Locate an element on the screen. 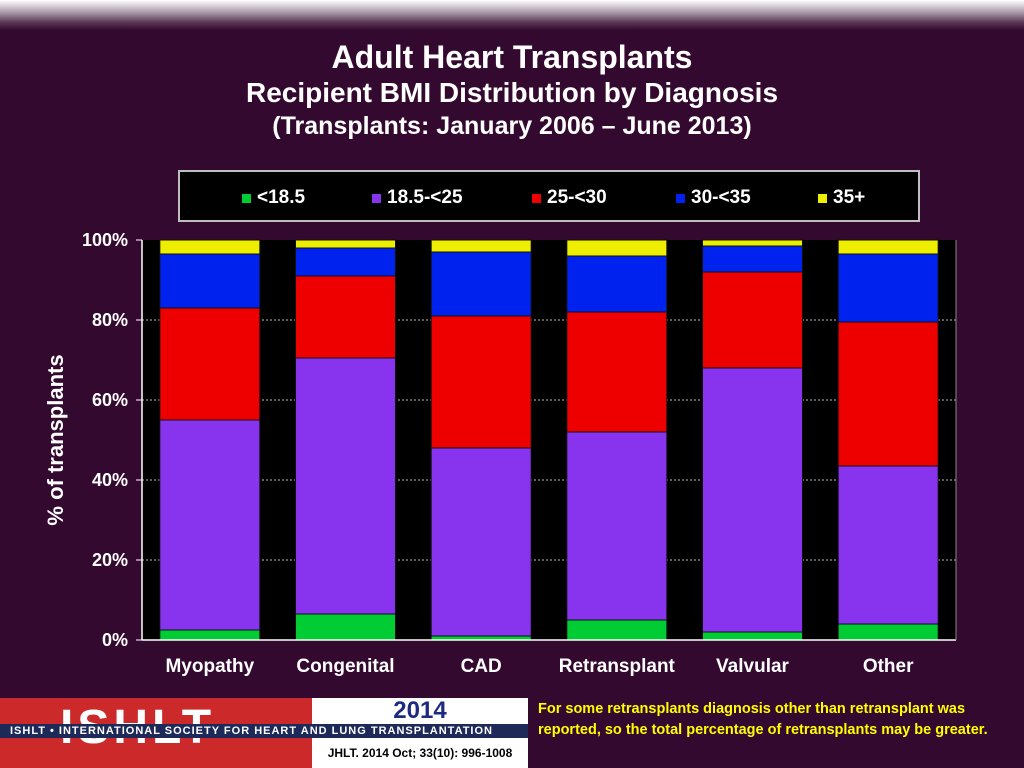  legend-label: 18.5-<25 is located at coordinates (425, 197).